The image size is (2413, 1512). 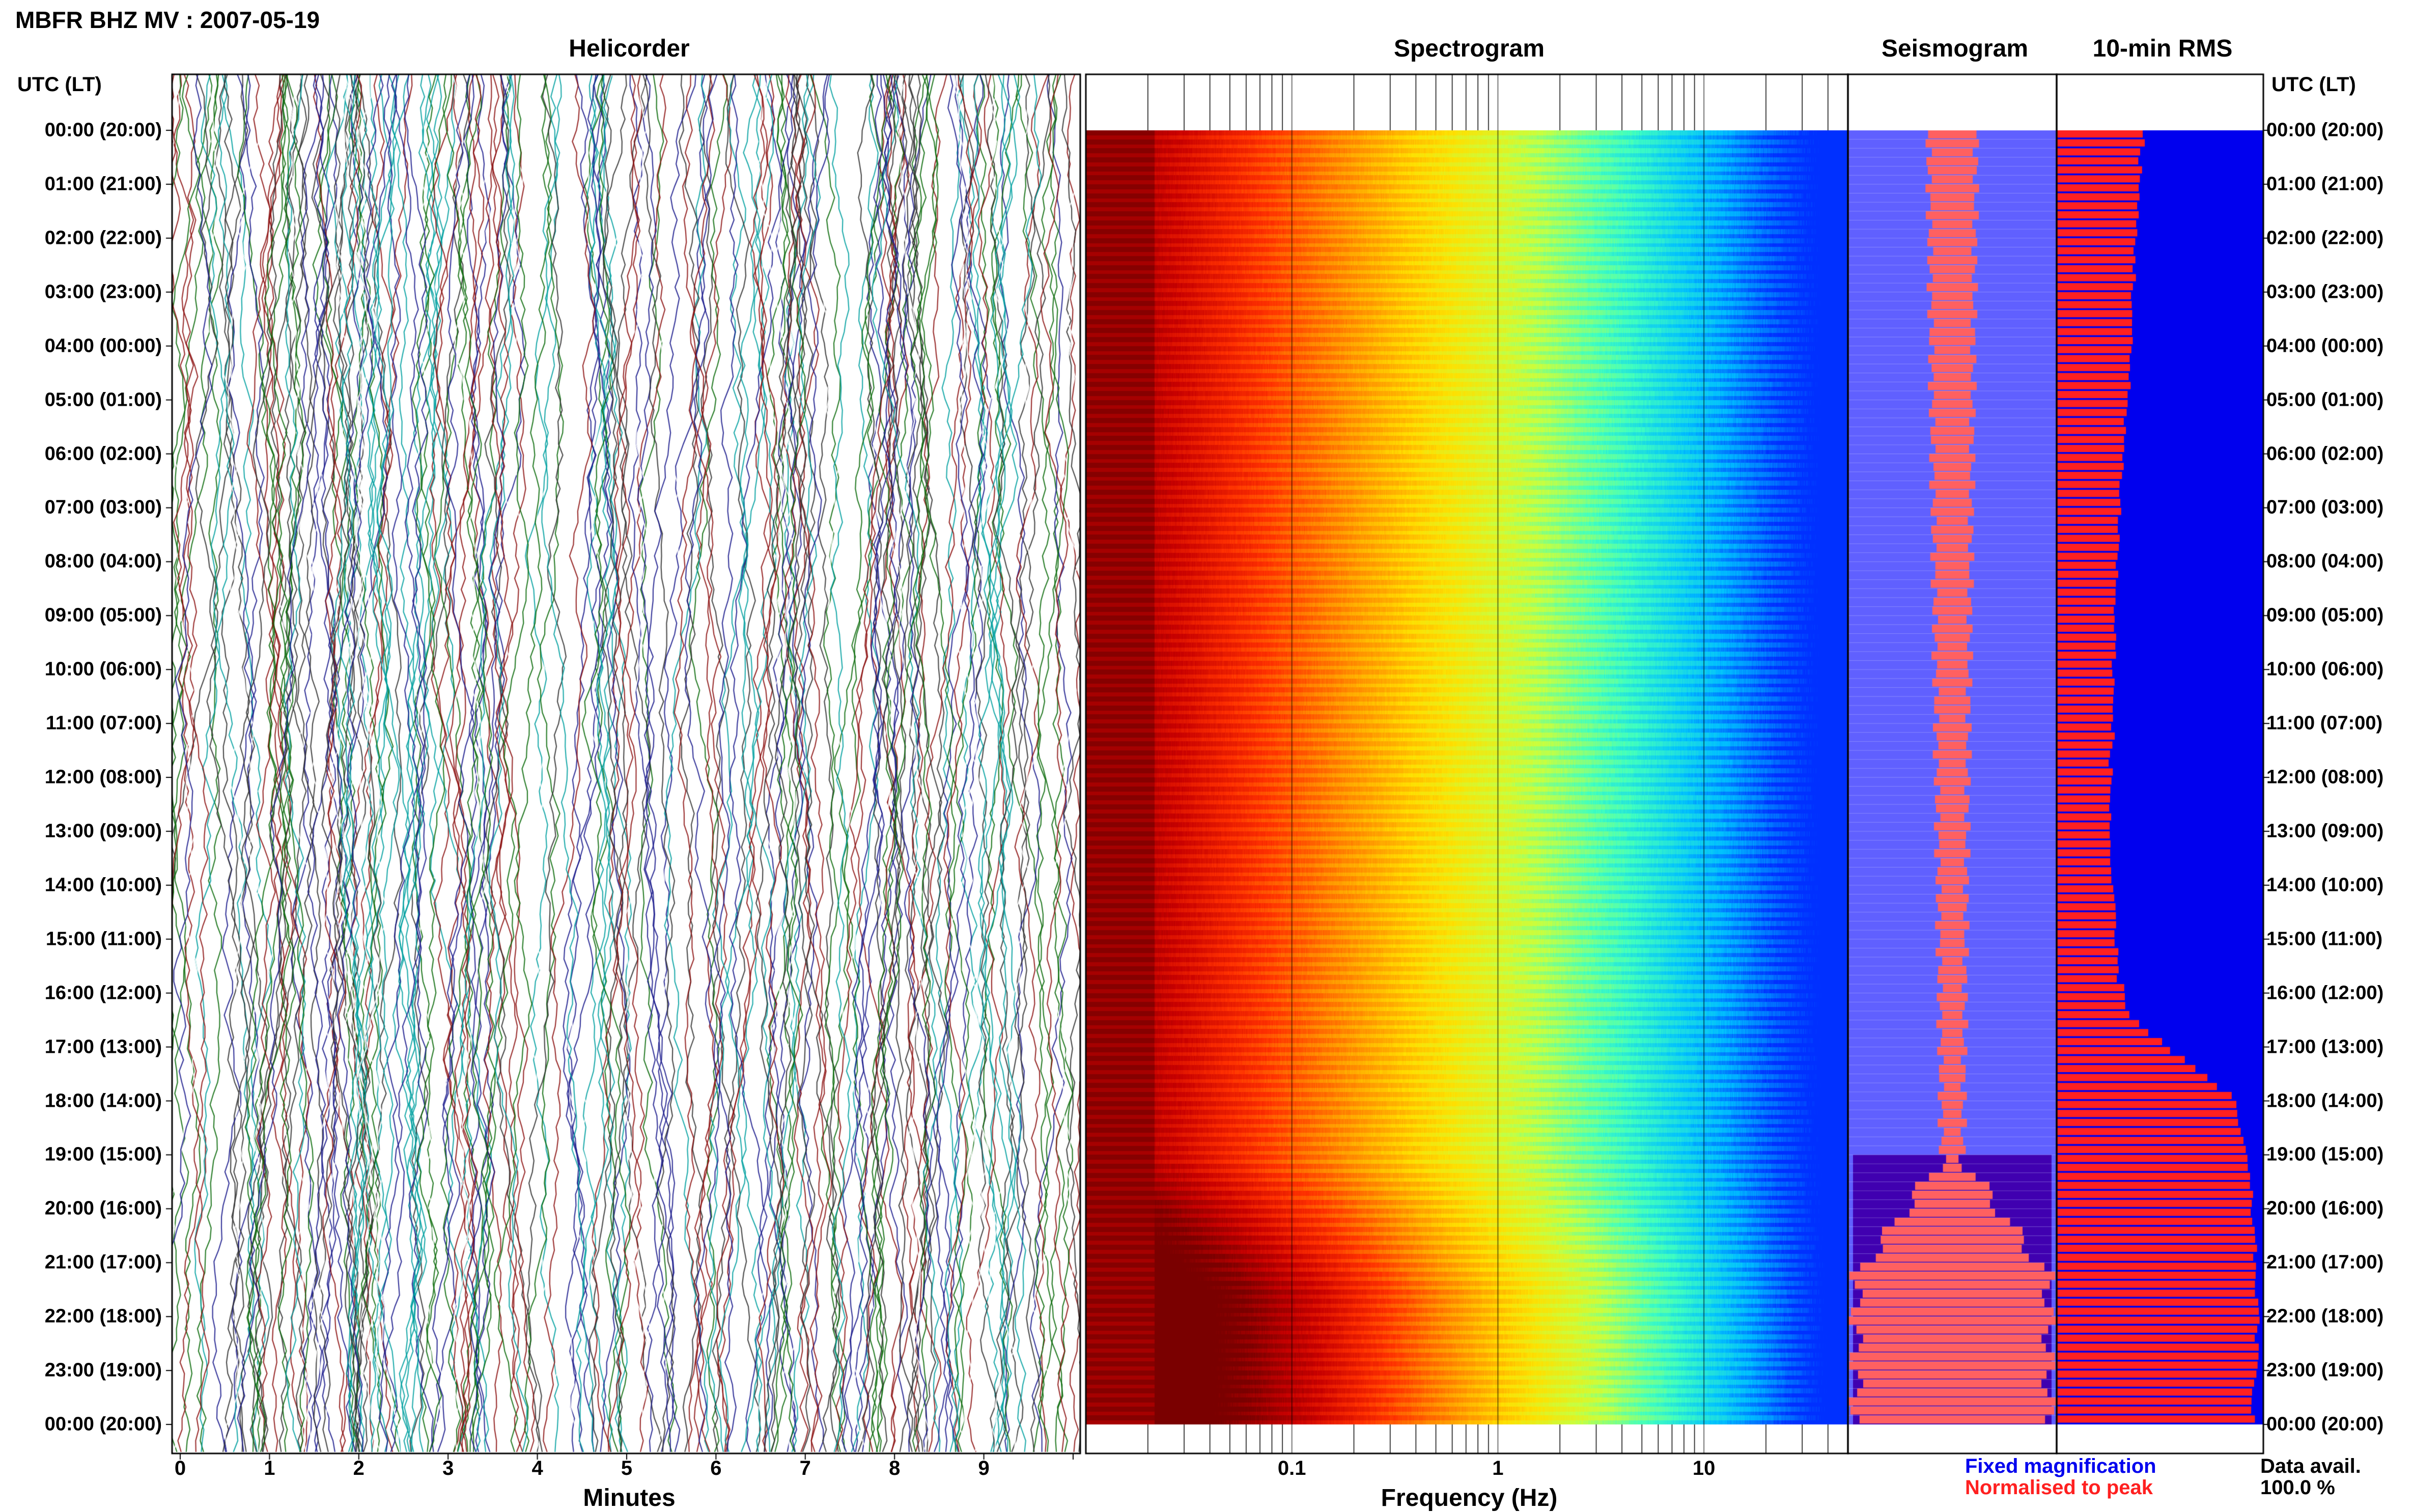 I want to click on chart-title: MBFR BHZ MV : 2007-05-19, so click(x=167, y=20).